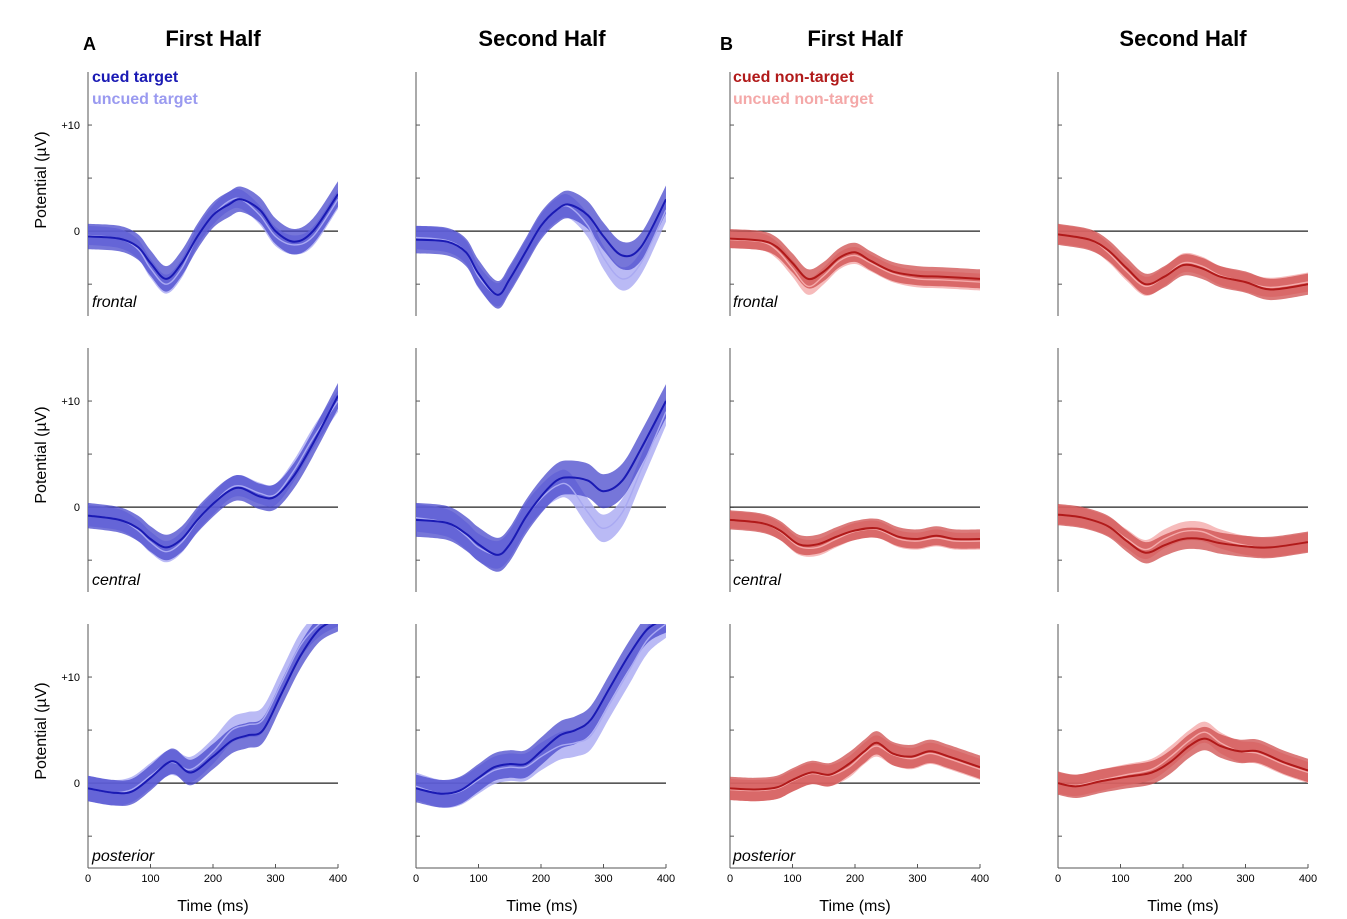  I want to click on column-title-a-second-half: Second Half, so click(542, 38).